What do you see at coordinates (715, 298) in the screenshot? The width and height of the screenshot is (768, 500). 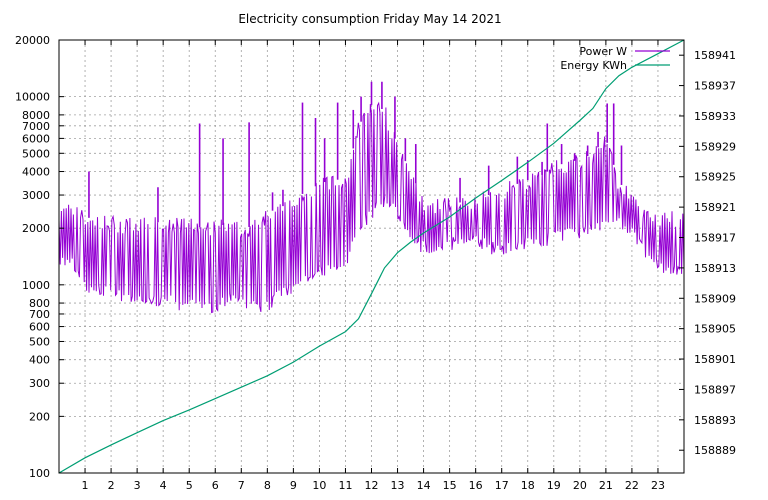 I see `y2-tick-label: 158909` at bounding box center [715, 298].